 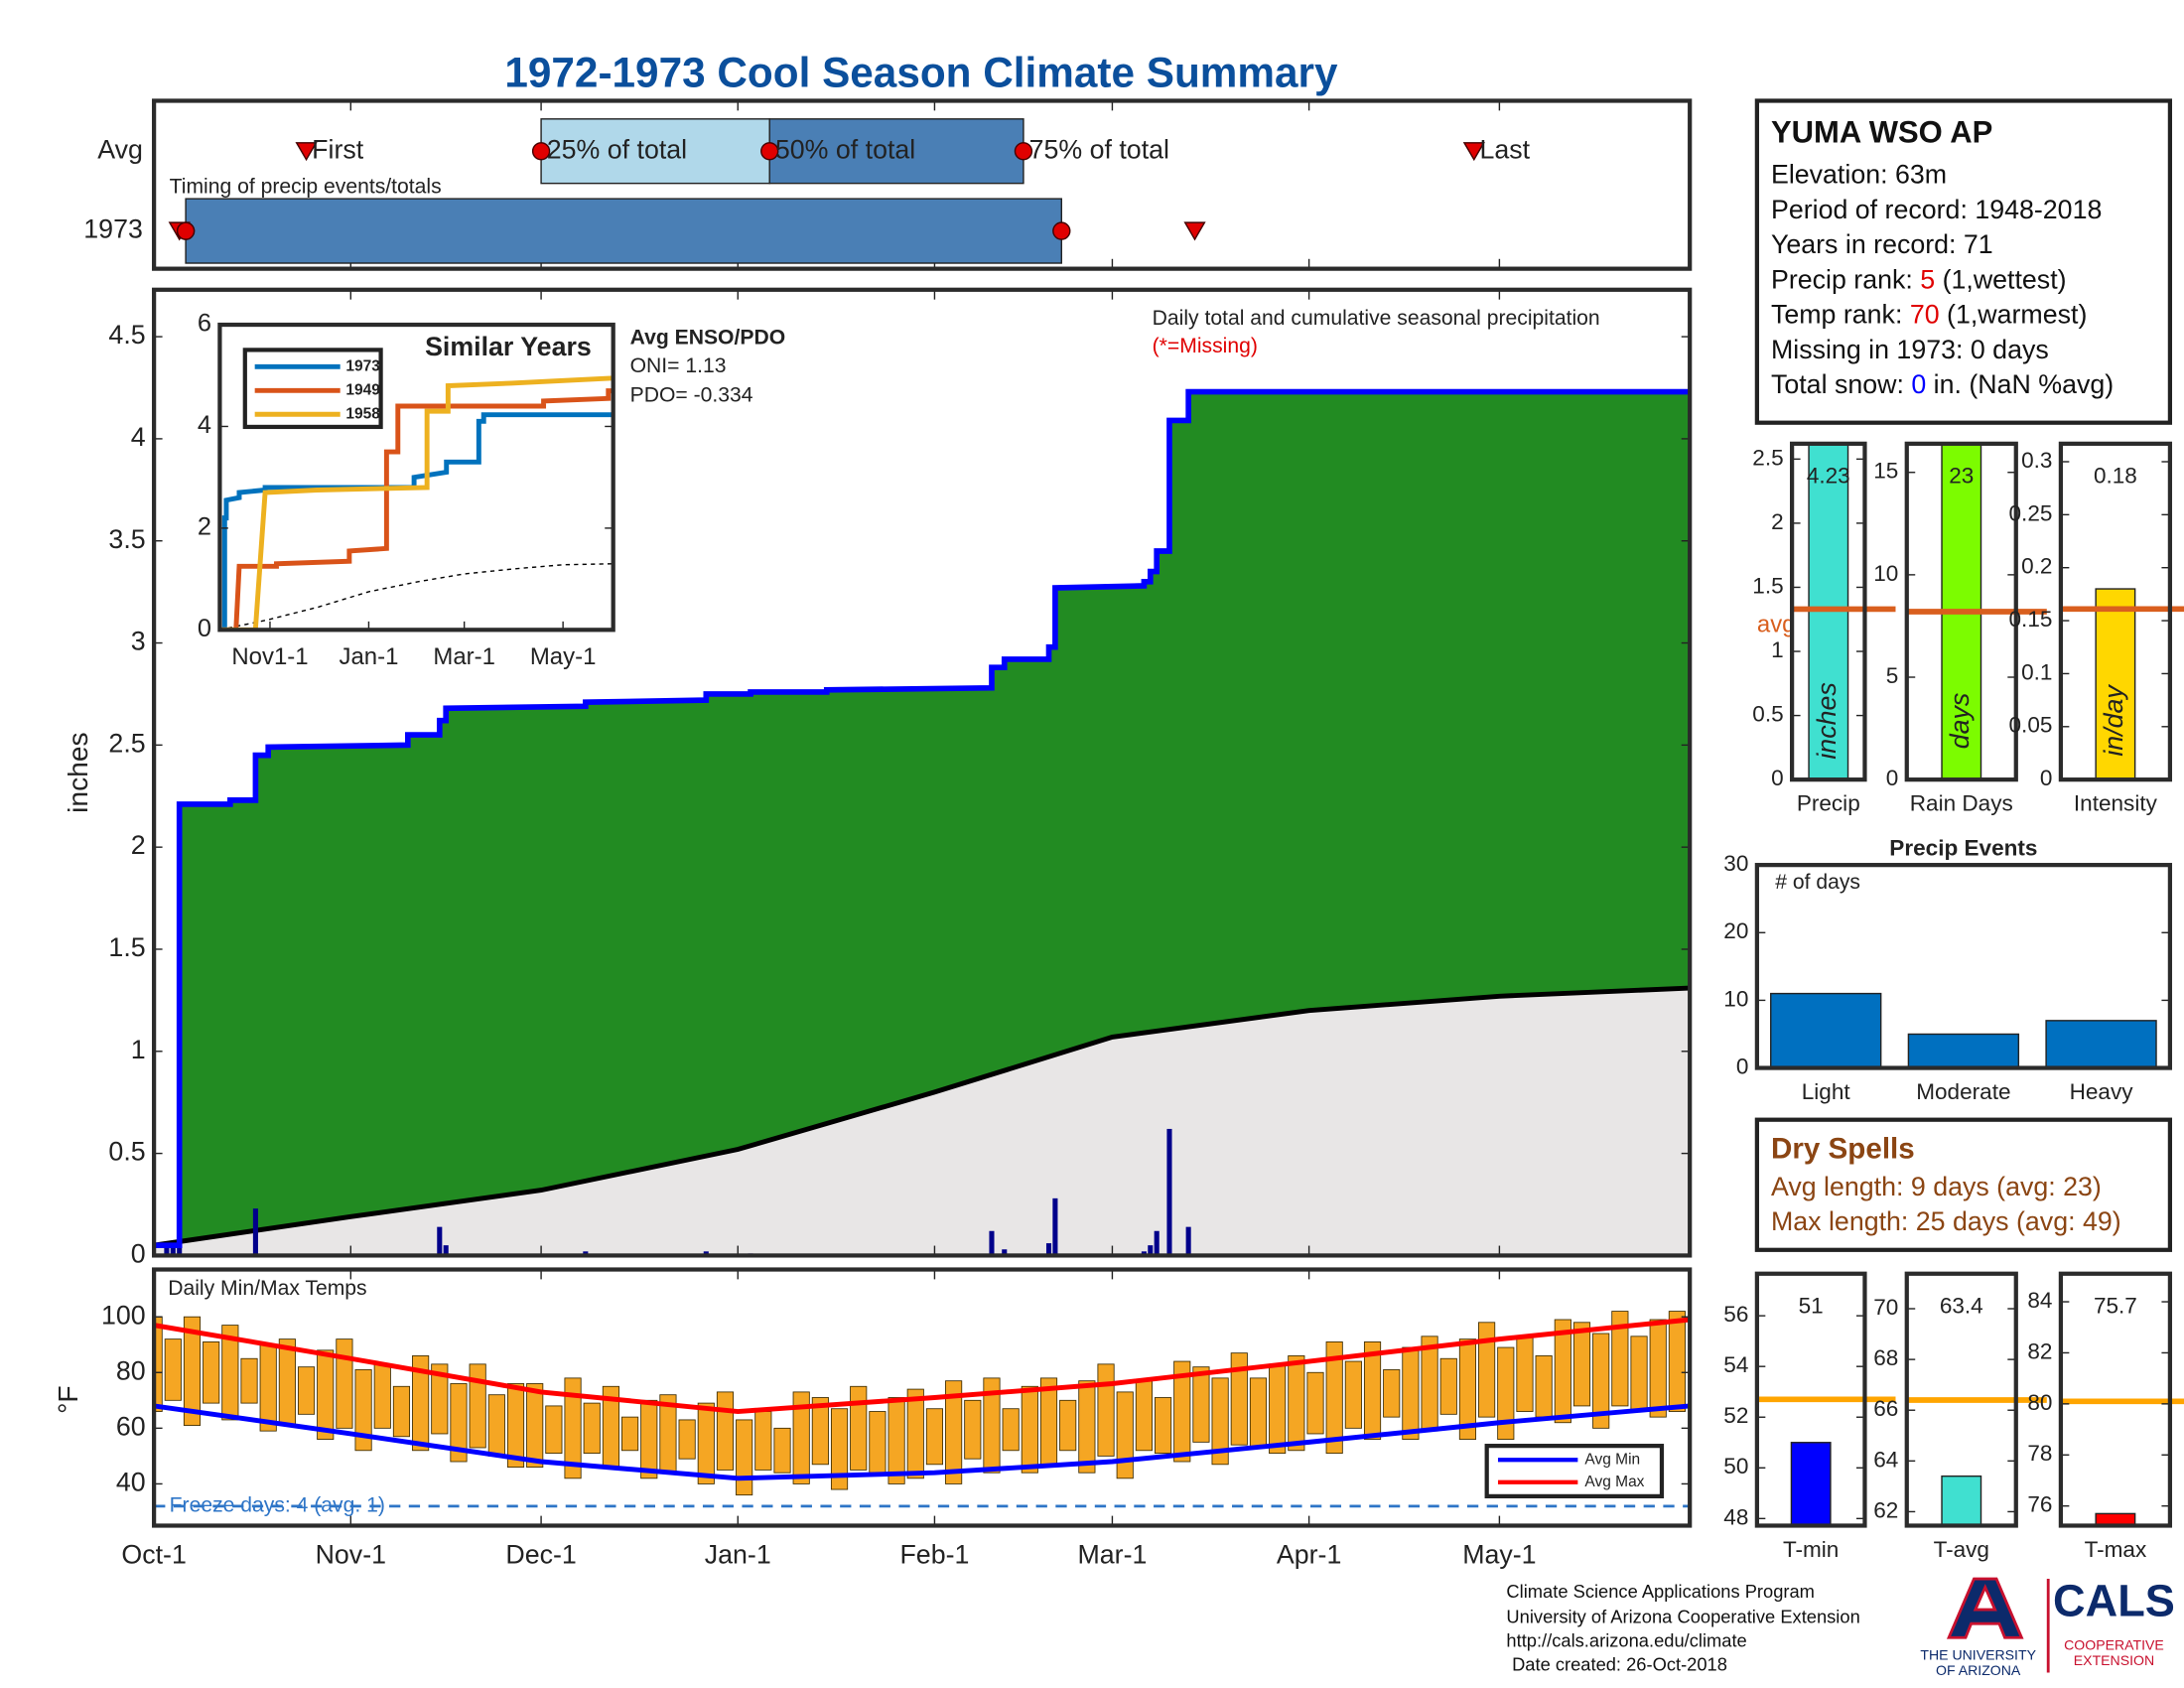 I want to click on ua-text: OF ARIZONA, so click(x=1978, y=1670).